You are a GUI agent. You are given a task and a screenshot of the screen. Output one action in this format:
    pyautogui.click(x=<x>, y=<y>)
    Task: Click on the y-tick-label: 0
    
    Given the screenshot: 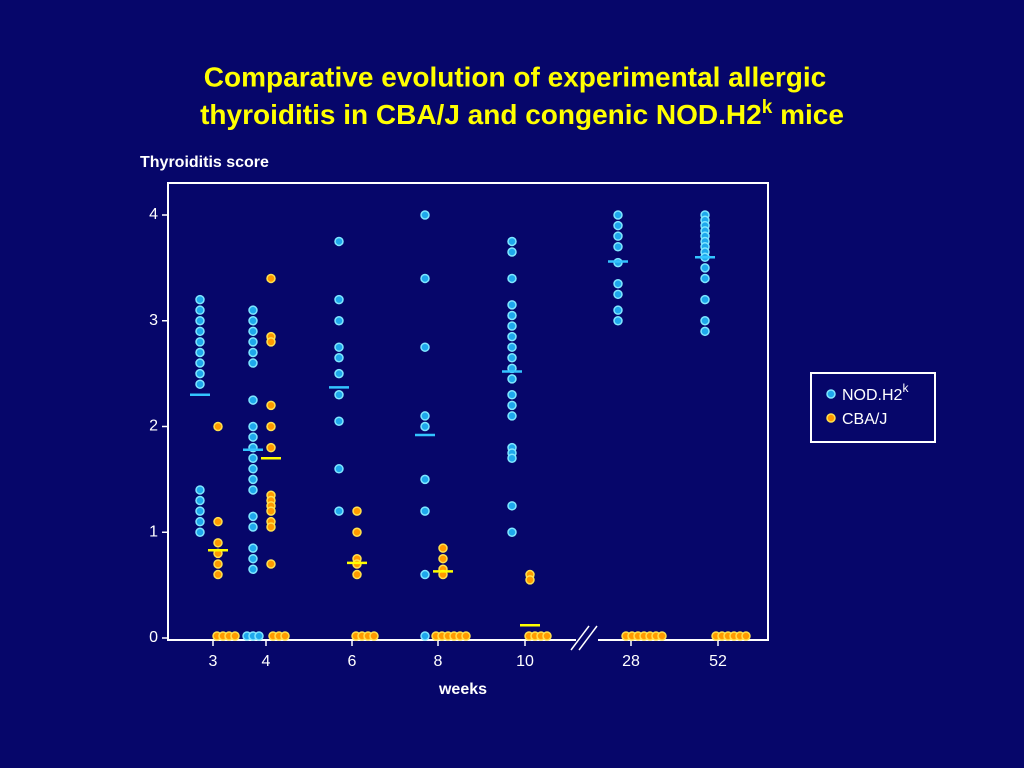 What is the action you would take?
    pyautogui.click(x=153, y=637)
    